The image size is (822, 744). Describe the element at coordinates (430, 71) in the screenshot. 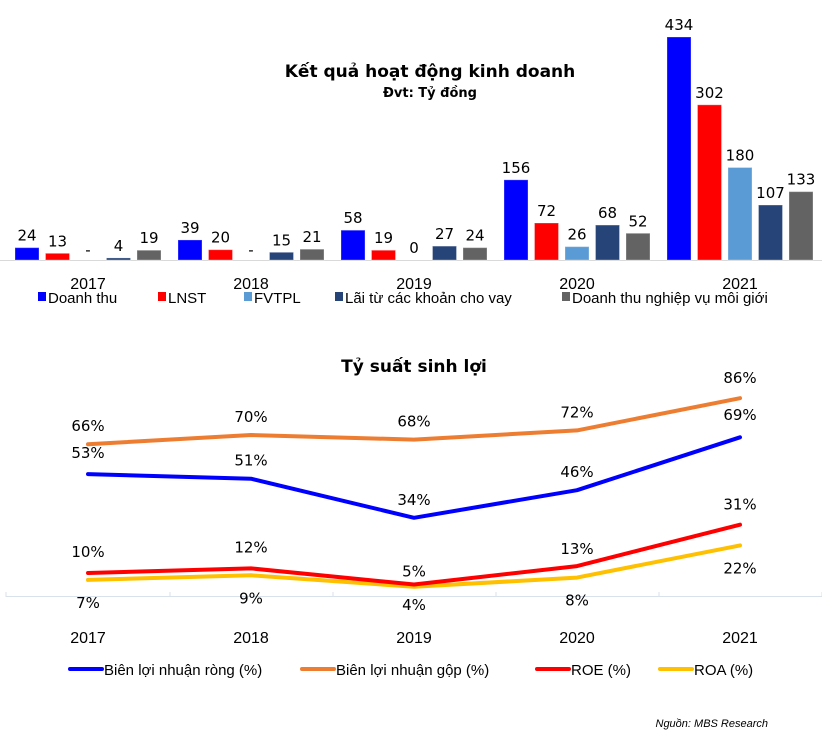

I see `bar-chart-title: Kết quả hoạt động kinh doanh` at that location.